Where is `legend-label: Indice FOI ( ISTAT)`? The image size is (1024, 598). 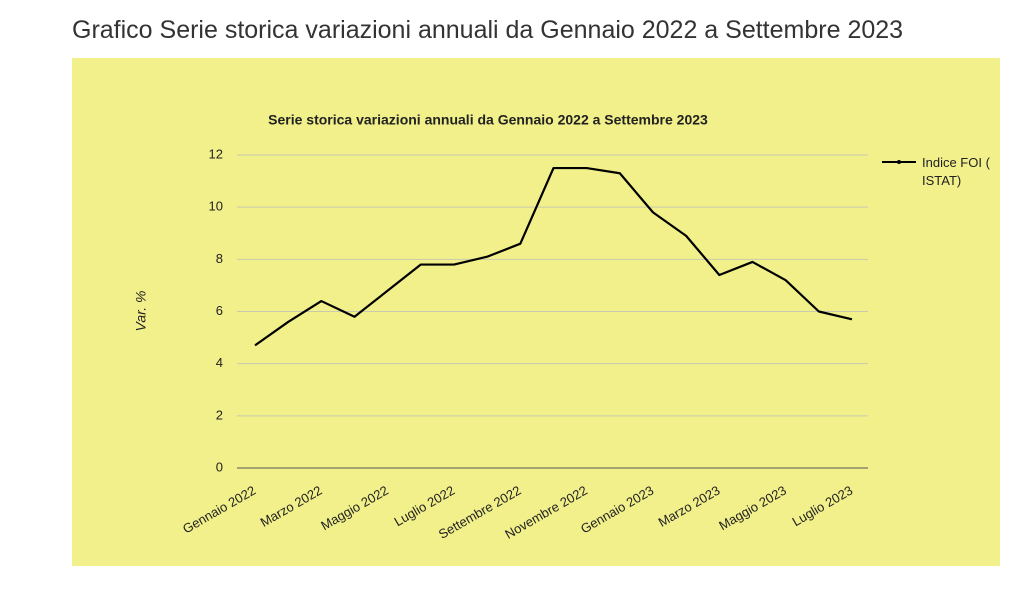 legend-label: Indice FOI ( ISTAT) is located at coordinates (956, 171).